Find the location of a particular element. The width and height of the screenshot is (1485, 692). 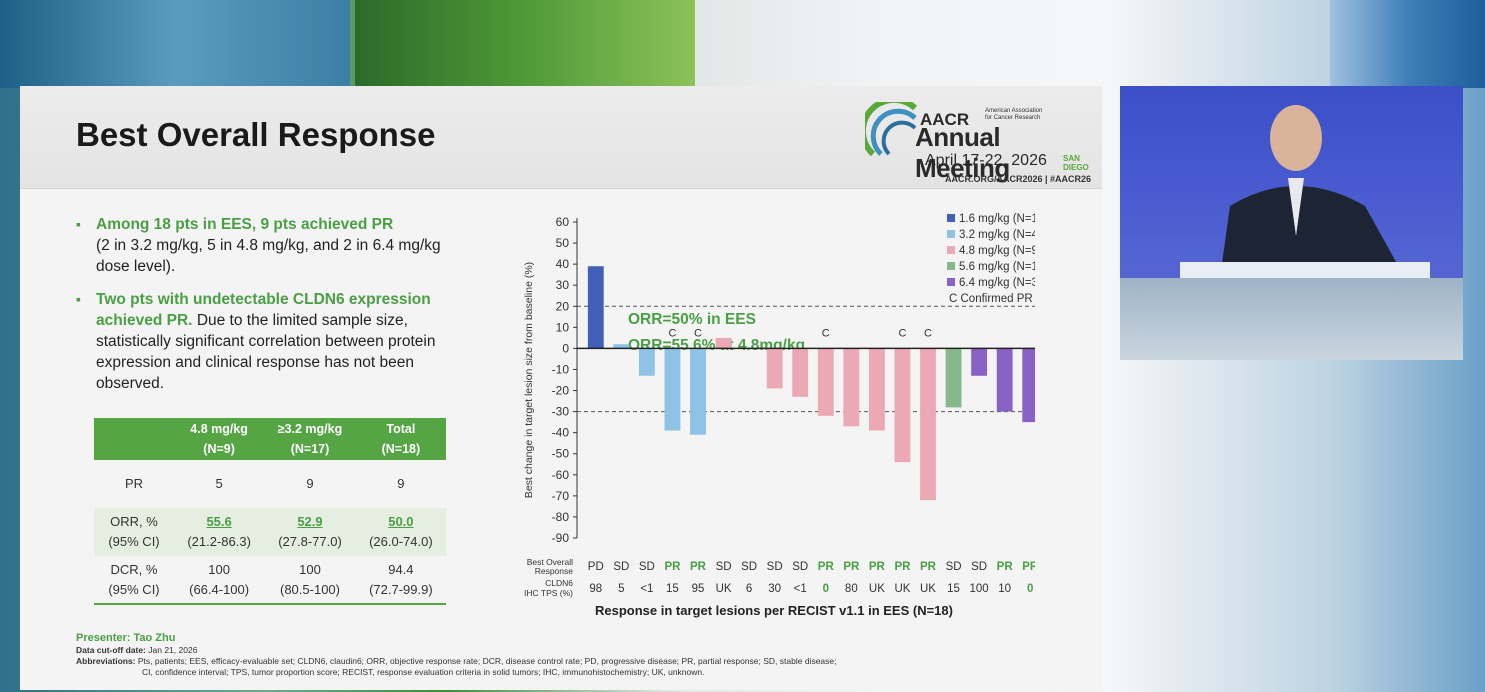

y-tick-label: 50 is located at coordinates (563, 243).